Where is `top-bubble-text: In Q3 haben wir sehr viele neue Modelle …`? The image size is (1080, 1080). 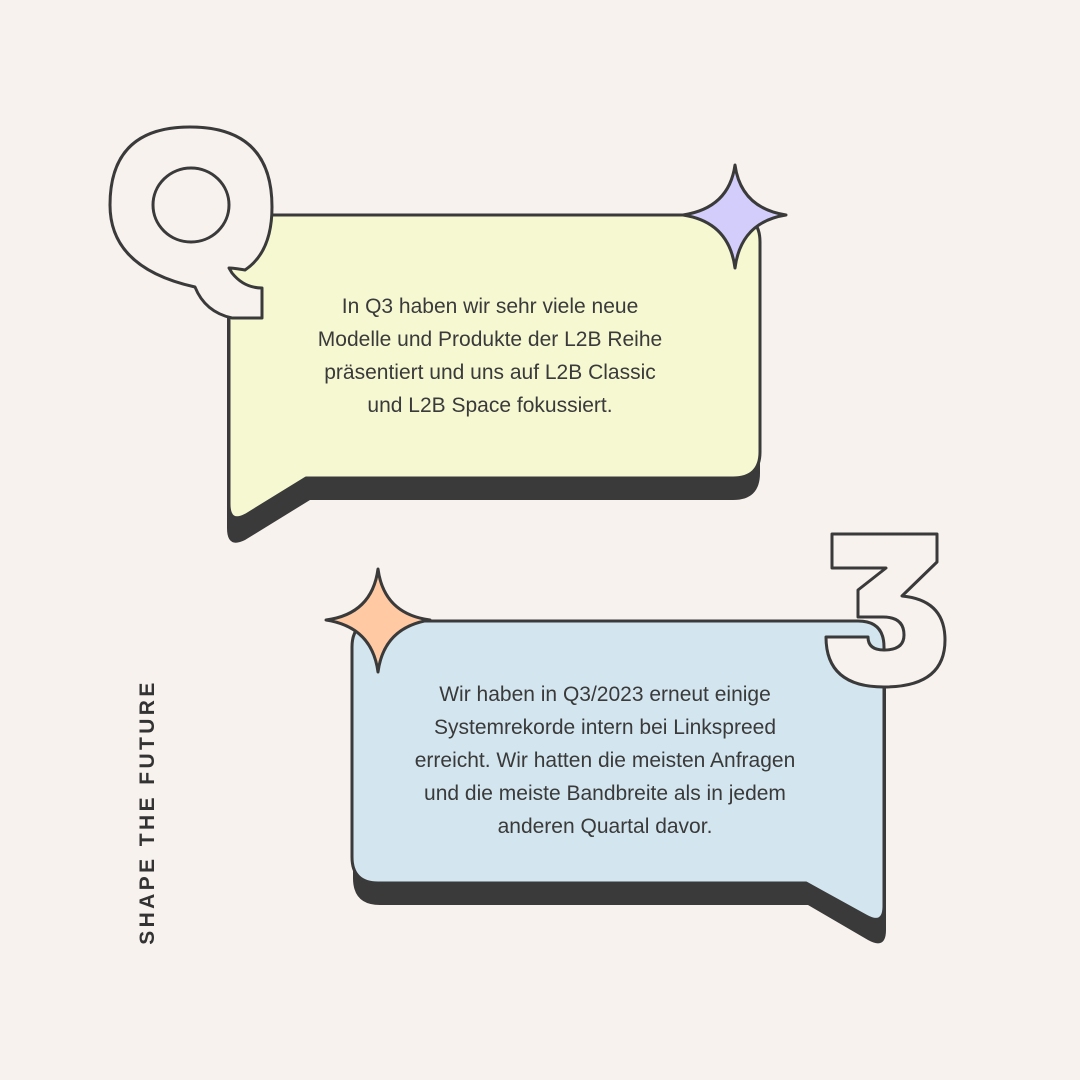
top-bubble-text: In Q3 haben wir sehr viele neue Modelle … is located at coordinates (490, 356).